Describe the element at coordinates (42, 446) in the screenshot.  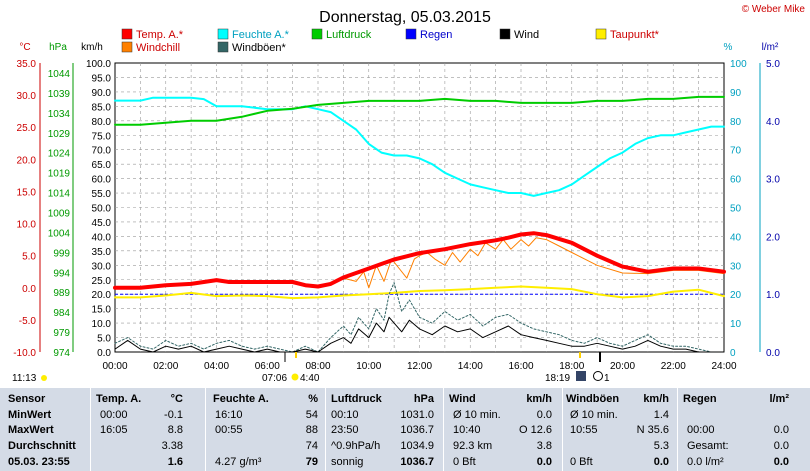
I see `table-row-label: Durchschnitt` at that location.